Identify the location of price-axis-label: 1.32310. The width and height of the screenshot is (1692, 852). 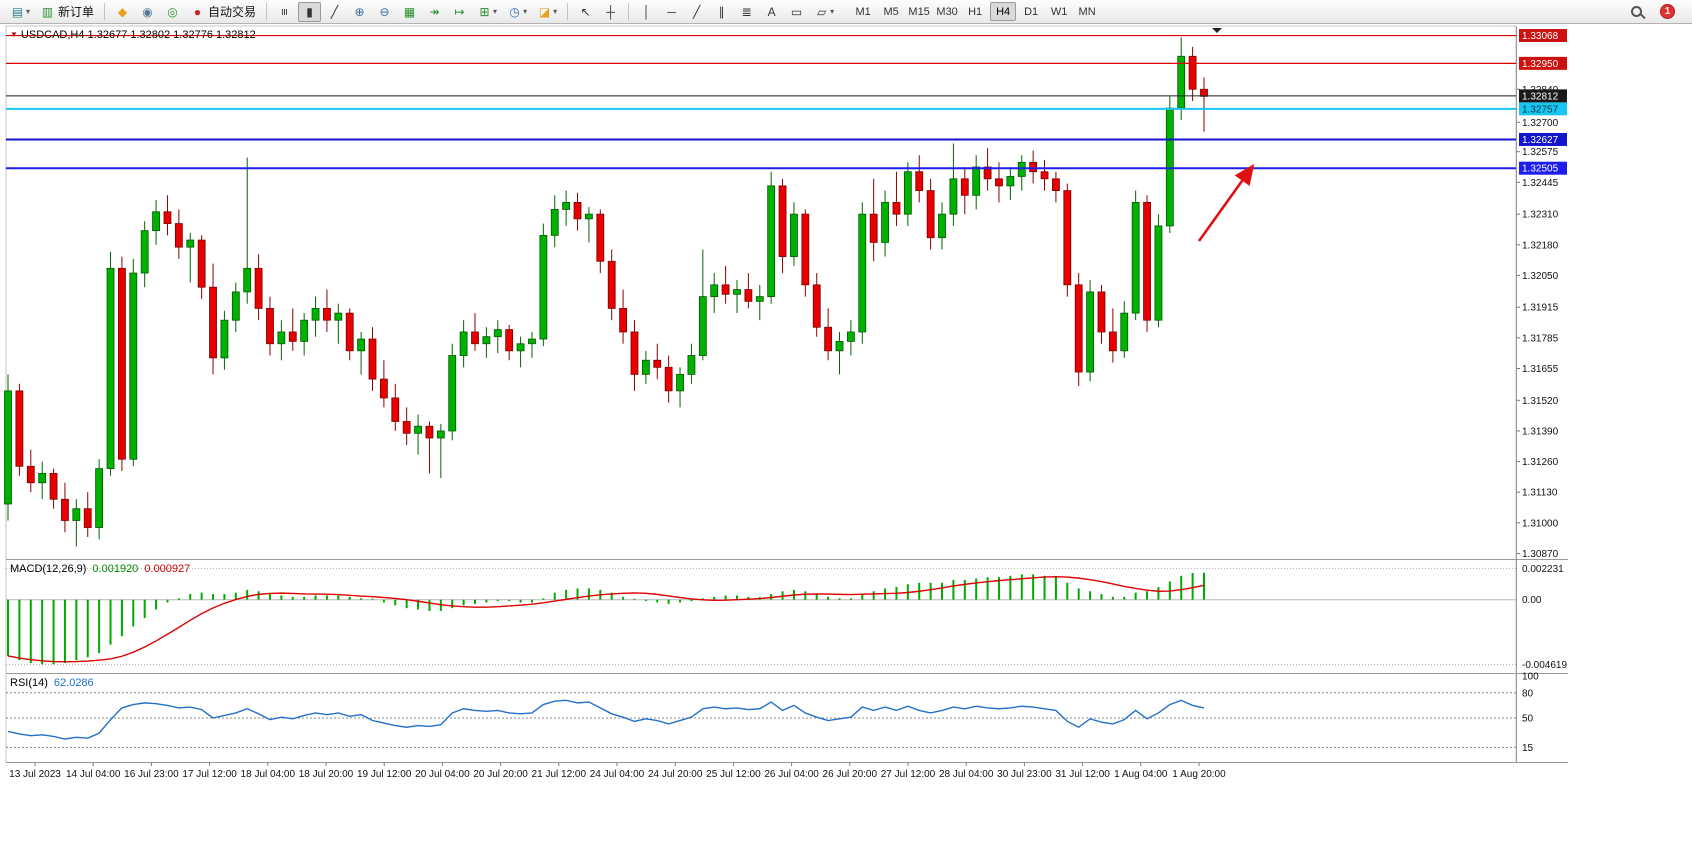
(1540, 215).